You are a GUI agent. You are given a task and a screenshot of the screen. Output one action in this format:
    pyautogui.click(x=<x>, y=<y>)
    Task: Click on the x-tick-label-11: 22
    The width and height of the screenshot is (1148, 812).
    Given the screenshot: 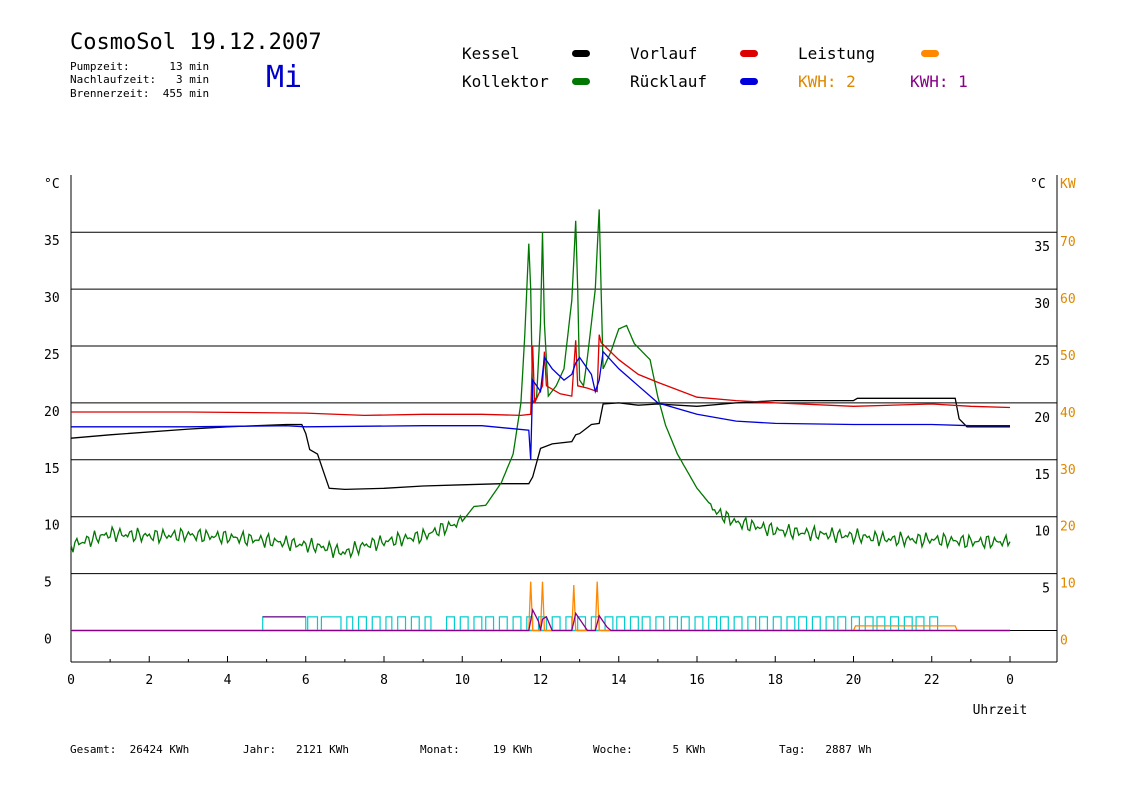 What is the action you would take?
    pyautogui.click(x=932, y=680)
    